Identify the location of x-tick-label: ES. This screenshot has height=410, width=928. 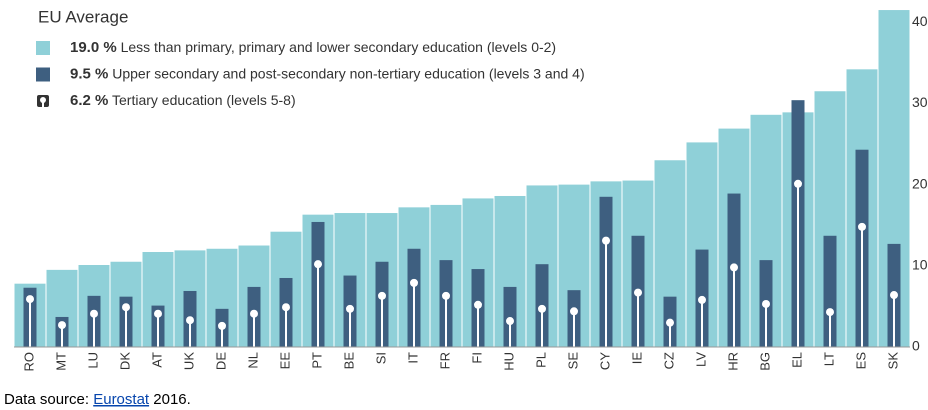
(860, 361).